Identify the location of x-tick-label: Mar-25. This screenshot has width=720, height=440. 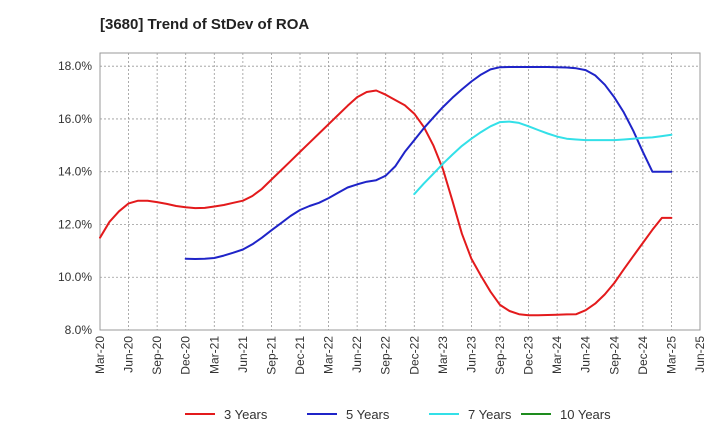
(671, 355).